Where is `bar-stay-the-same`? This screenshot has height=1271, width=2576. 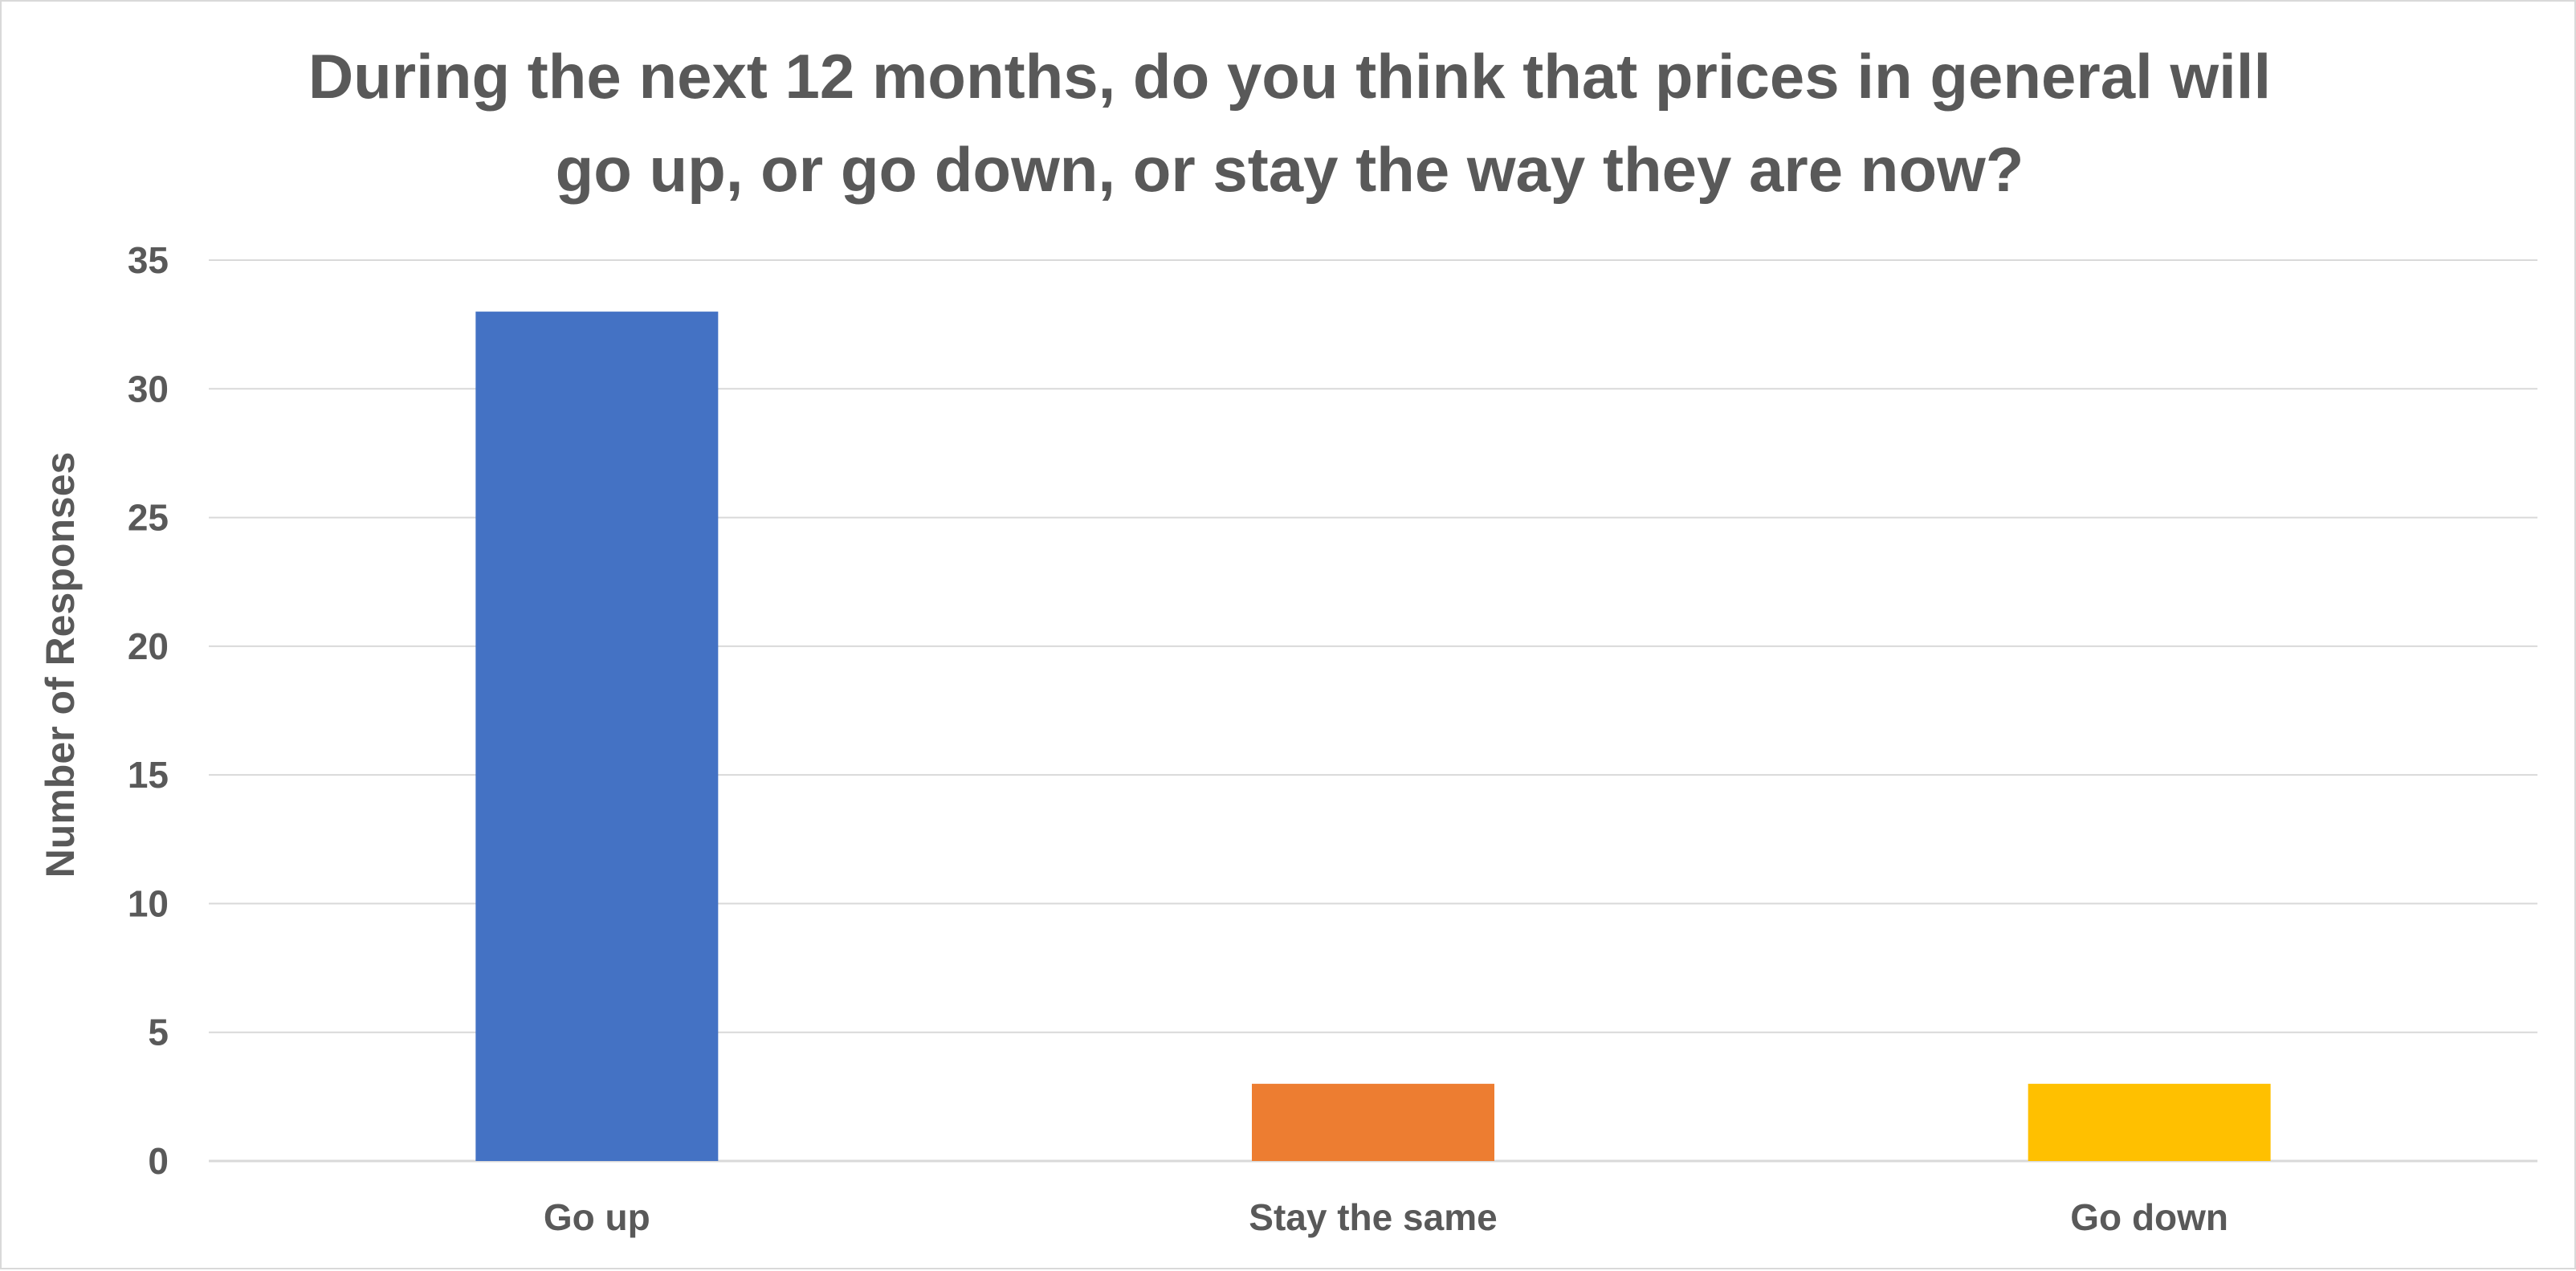 bar-stay-the-same is located at coordinates (1373, 1122).